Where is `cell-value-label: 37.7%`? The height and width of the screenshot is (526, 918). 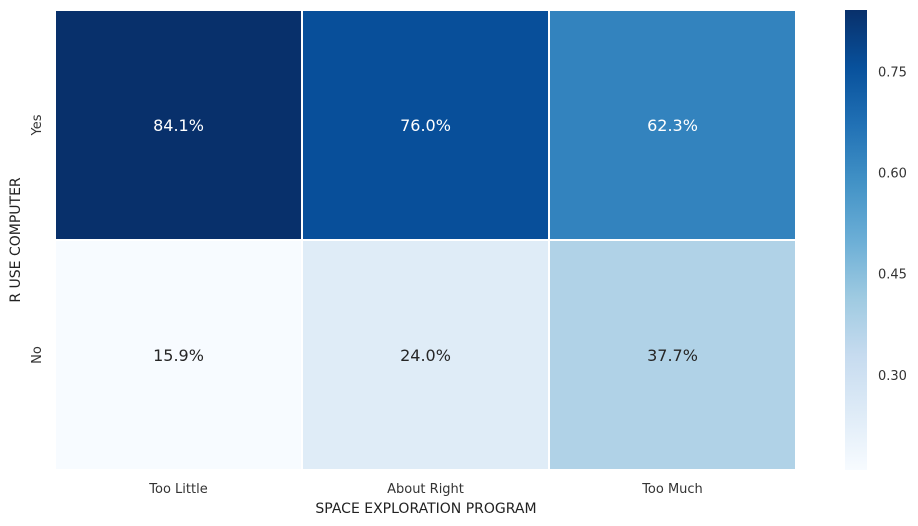 cell-value-label: 37.7% is located at coordinates (672, 355).